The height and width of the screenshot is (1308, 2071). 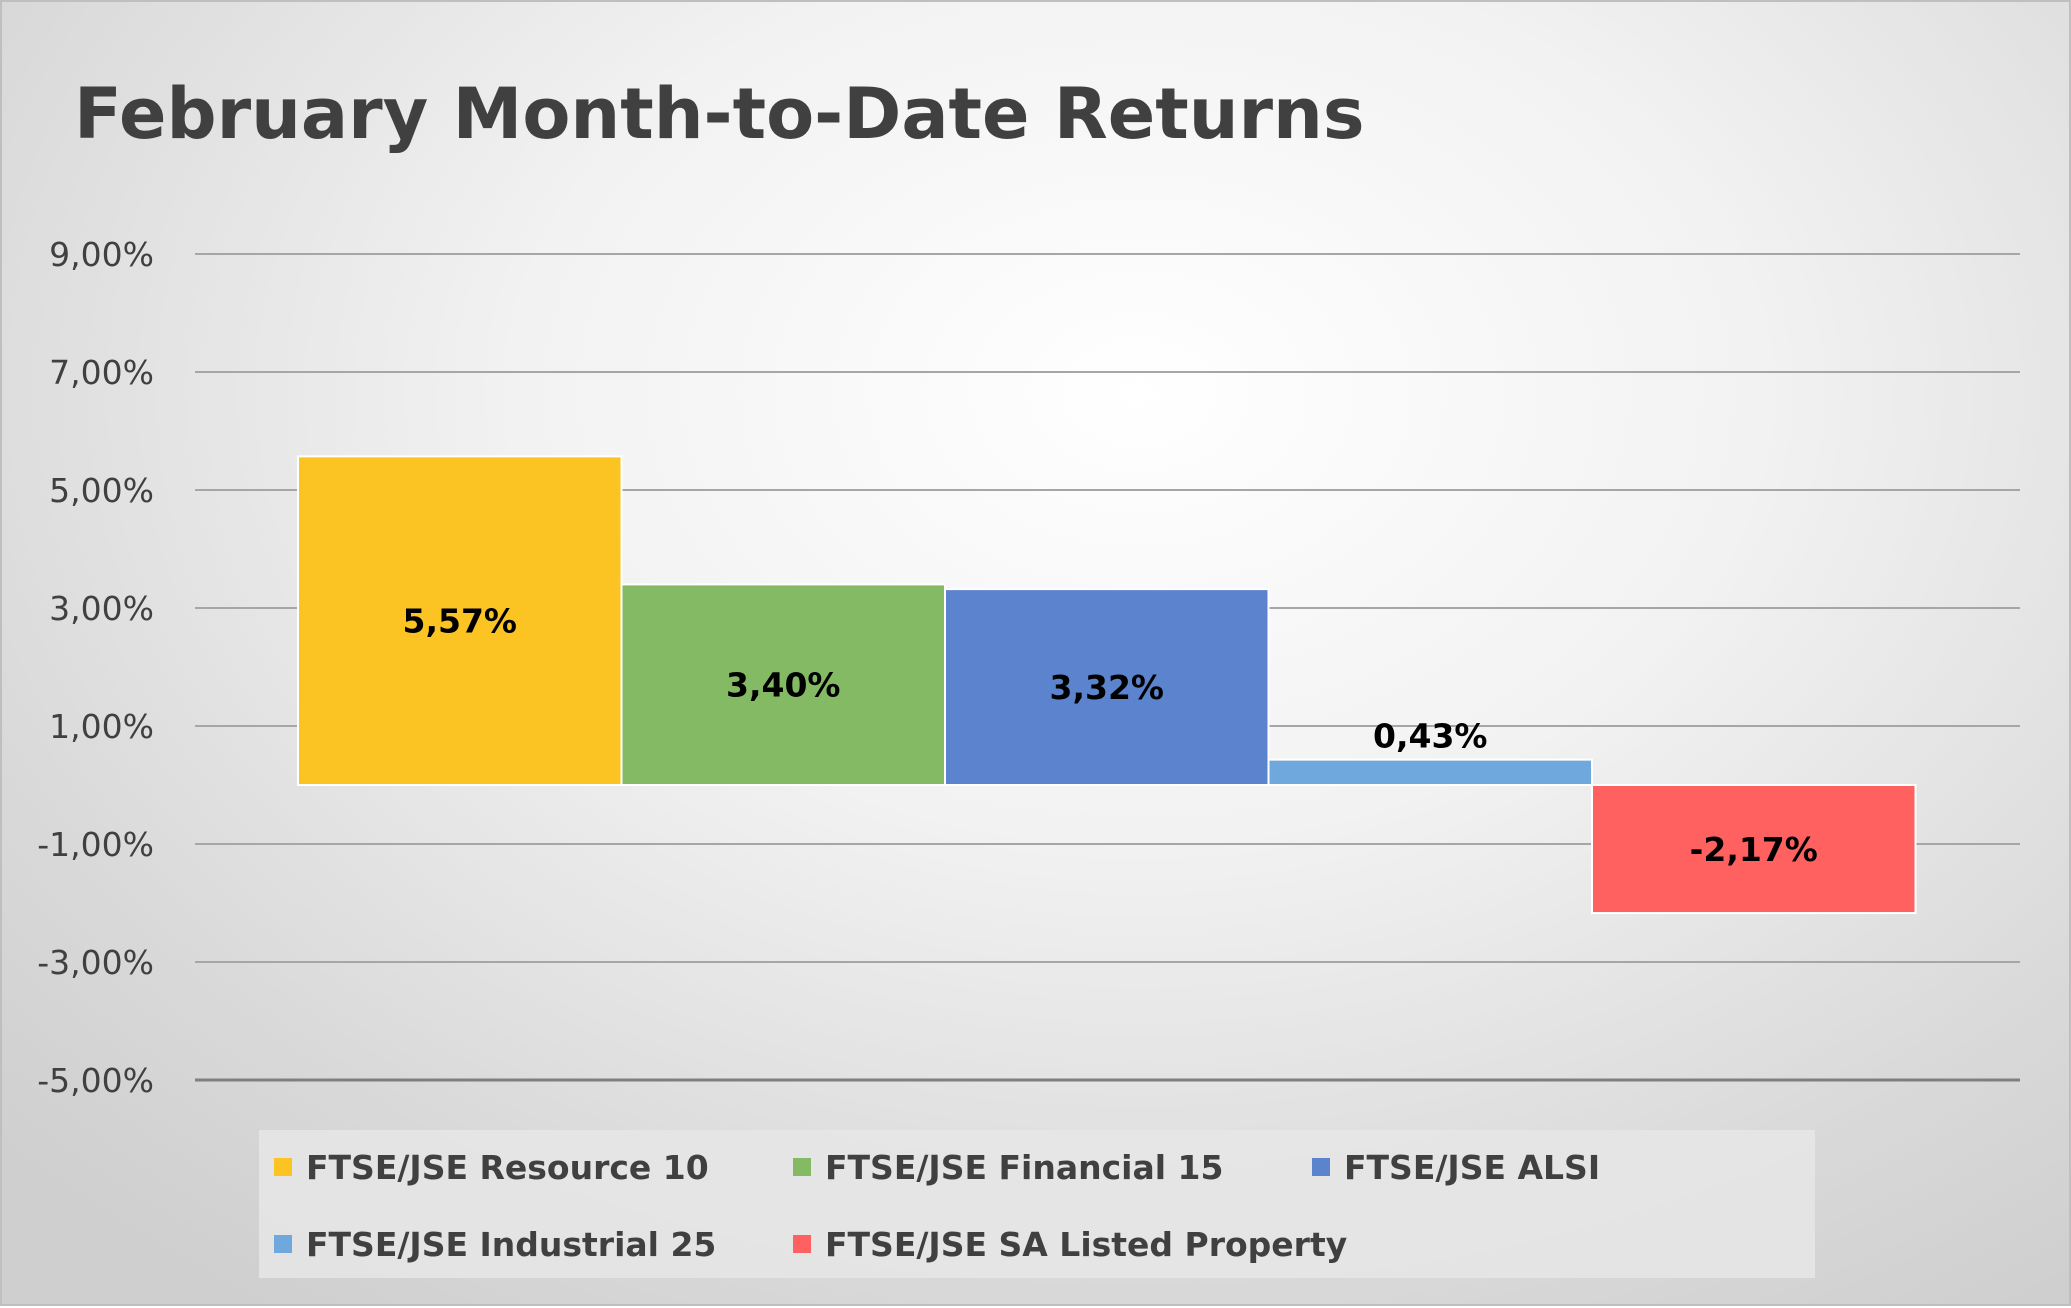 I want to click on data-labels: 5,57% 3,40% 3,32% 0,43% -2,17%, so click(x=1110, y=735).